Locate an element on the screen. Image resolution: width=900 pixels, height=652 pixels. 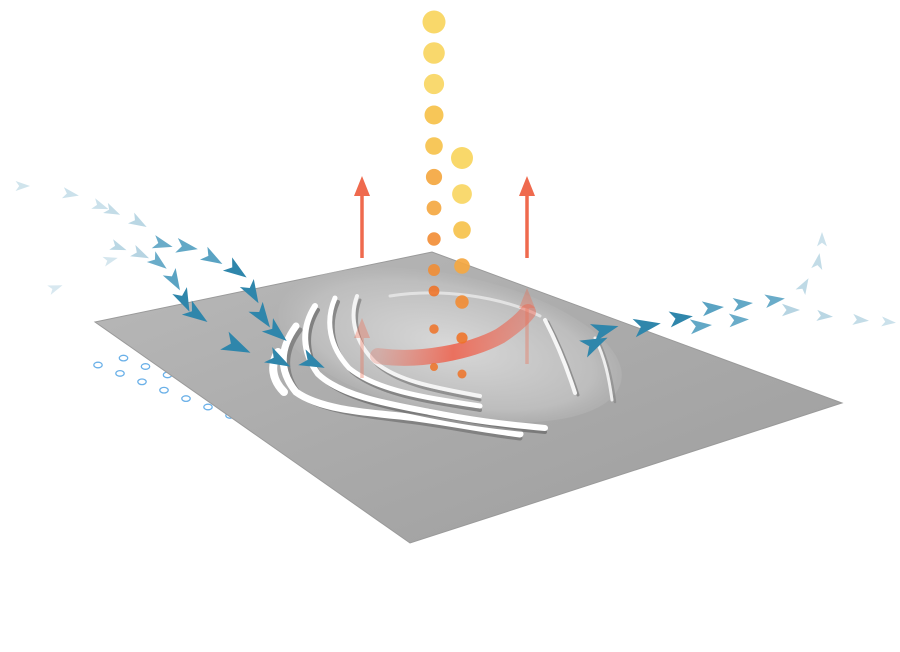
heat-band is located at coordinates (453, 335).